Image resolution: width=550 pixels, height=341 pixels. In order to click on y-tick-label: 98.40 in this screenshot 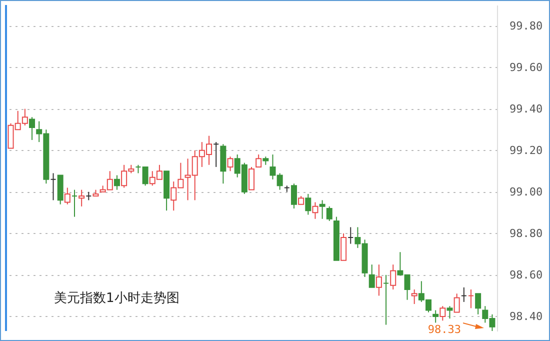, I will do `click(526, 316)`.